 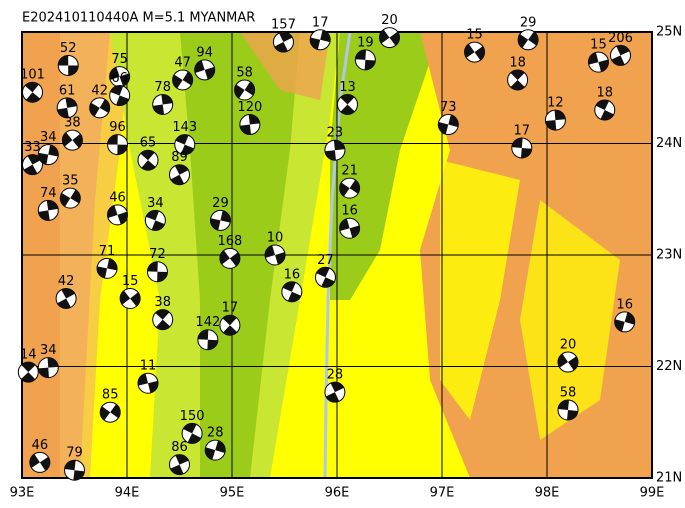 I want to click on event-label: 157, so click(x=283, y=25).